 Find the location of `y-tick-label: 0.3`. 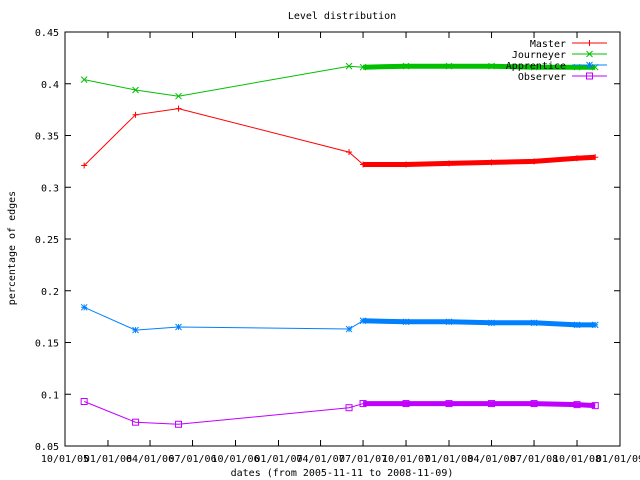

y-tick-label: 0.3 is located at coordinates (50, 188).